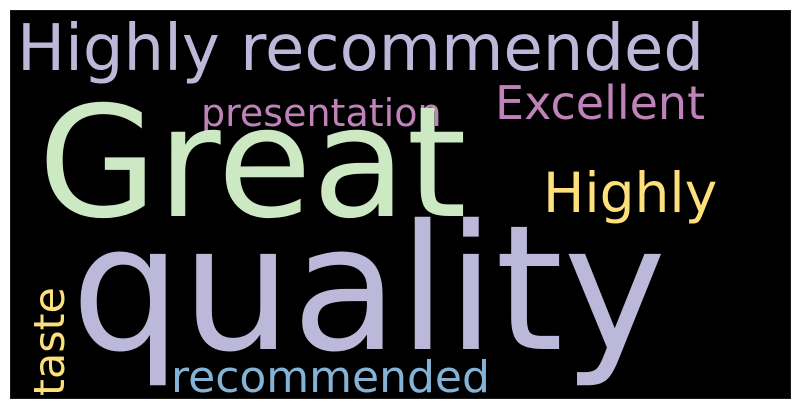  What do you see at coordinates (330, 375) in the screenshot?
I see `word-recommended: recommended` at bounding box center [330, 375].